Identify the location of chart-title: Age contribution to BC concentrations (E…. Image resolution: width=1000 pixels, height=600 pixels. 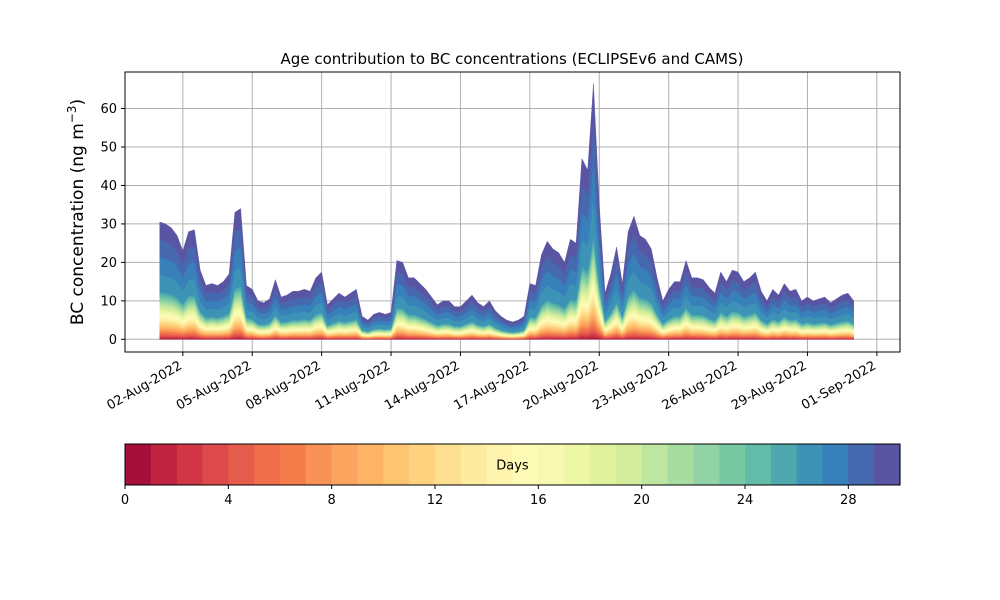
(512, 59).